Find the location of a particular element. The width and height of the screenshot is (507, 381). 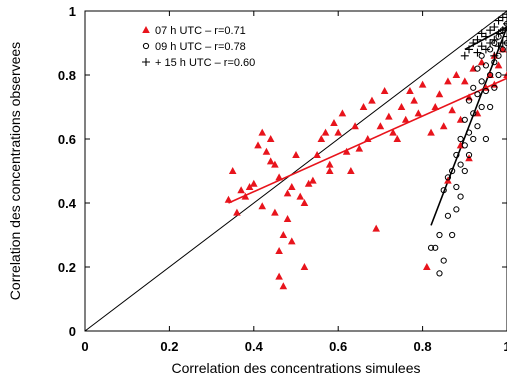

legend-label: 07 h UTC – r=0.71 is located at coordinates (200, 31).